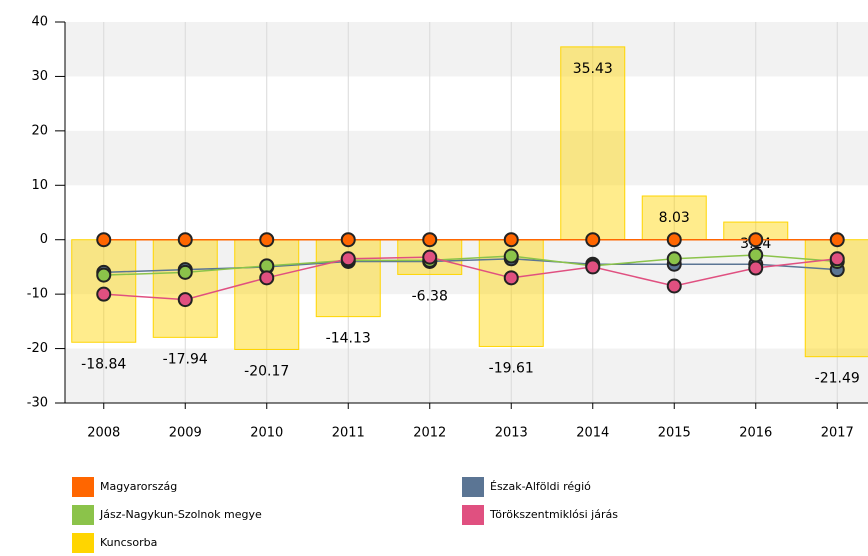 The height and width of the screenshot is (556, 868). Describe the element at coordinates (37, 403) in the screenshot. I see `y-tick-label: -30` at that location.